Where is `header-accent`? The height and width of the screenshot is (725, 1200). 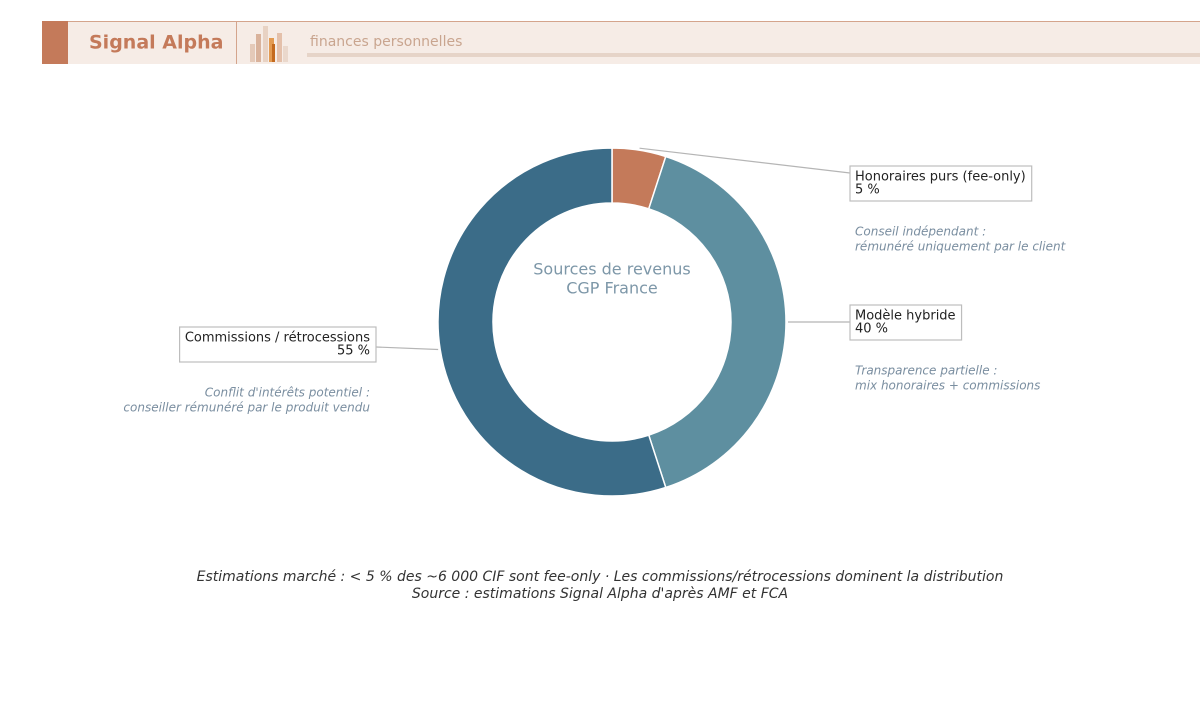 header-accent is located at coordinates (55, 42).